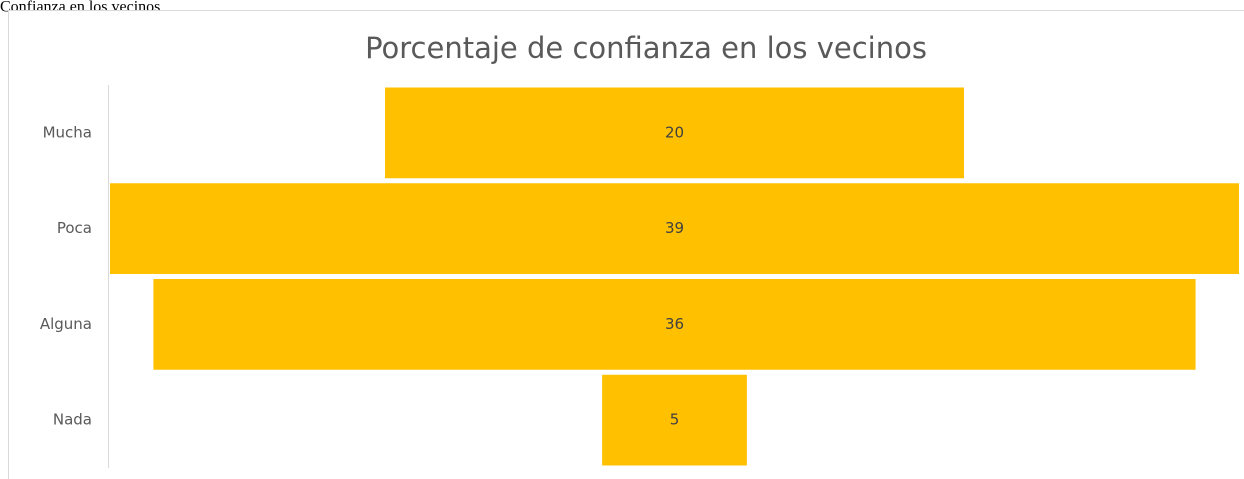 The image size is (1244, 479). I want to click on category-label: Alguna, so click(66, 324).